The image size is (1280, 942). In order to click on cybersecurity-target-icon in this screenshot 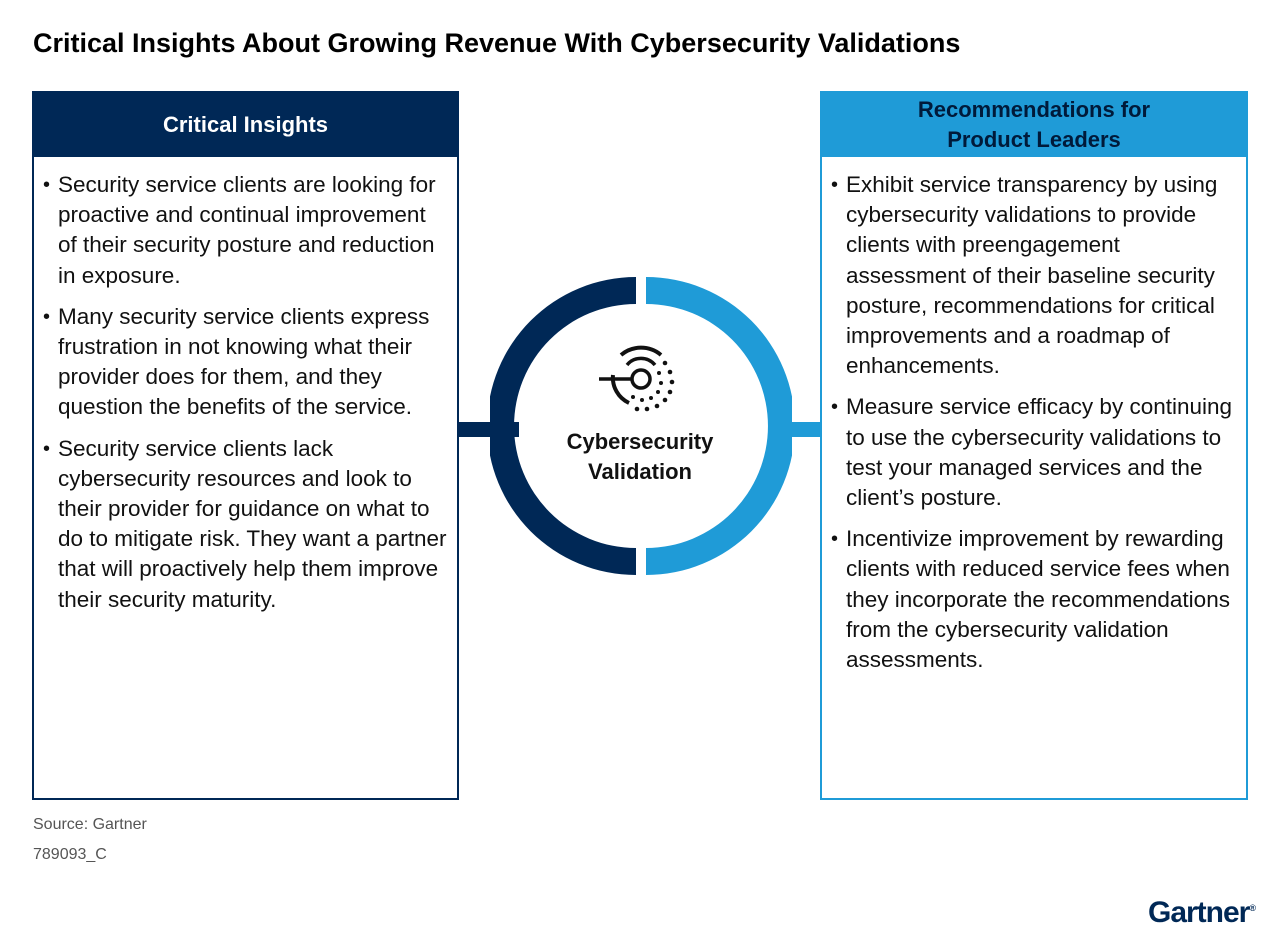, I will do `click(637, 378)`.